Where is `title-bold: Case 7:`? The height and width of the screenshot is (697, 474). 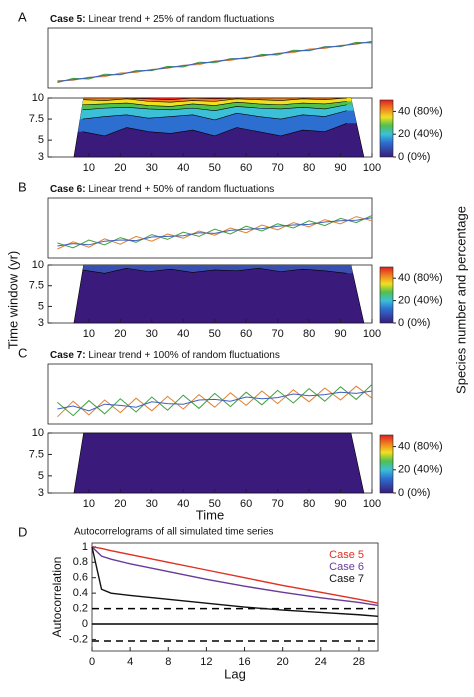
title-bold: Case 7: is located at coordinates (68, 355).